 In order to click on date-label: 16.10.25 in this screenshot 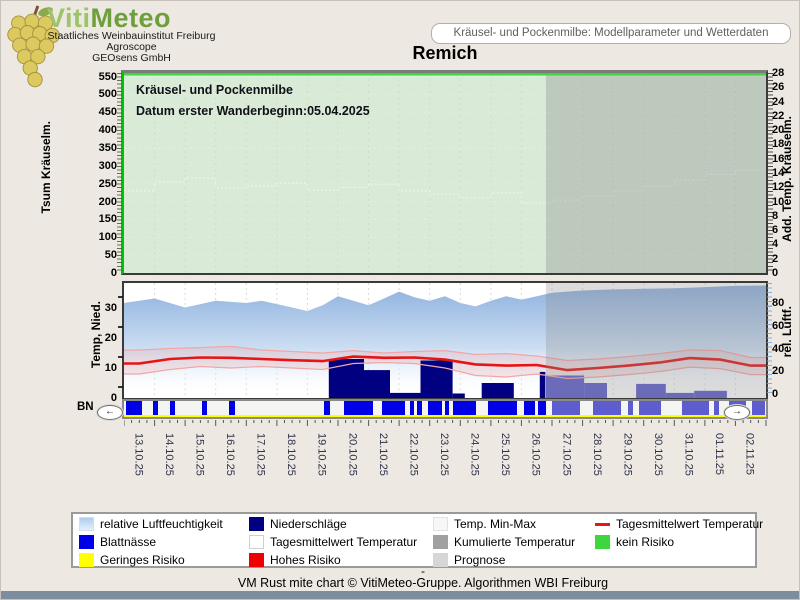, I will do `click(230, 454)`.